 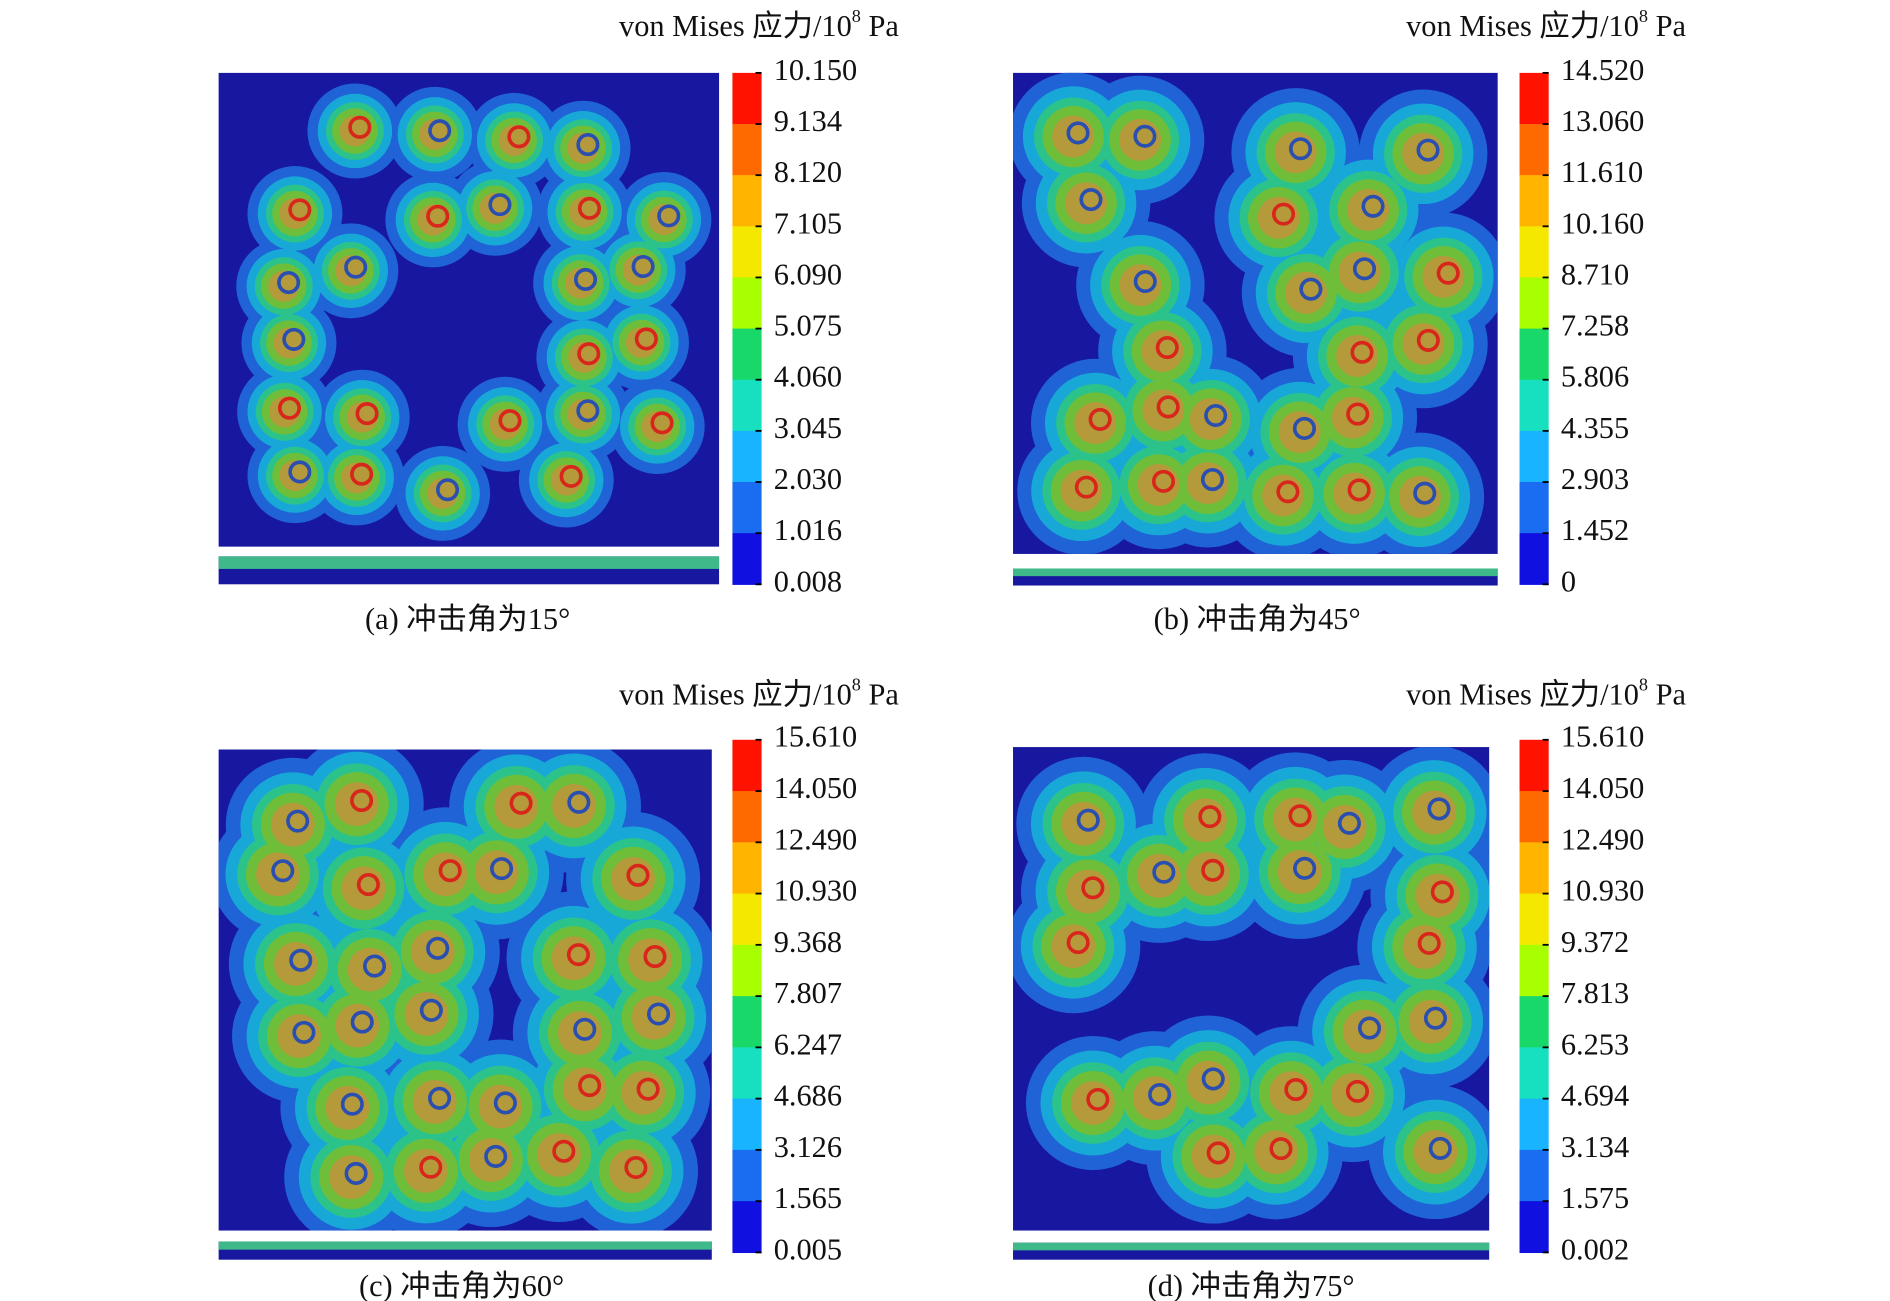 I want to click on colorbar-label: 7.807, so click(x=808, y=993).